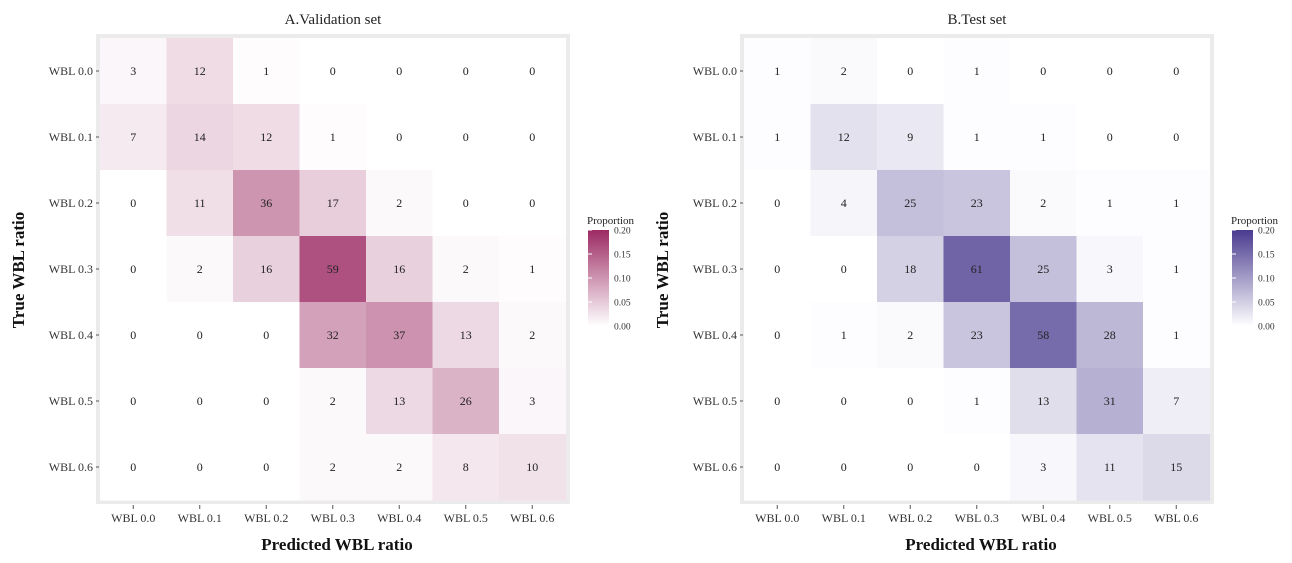 The image size is (1292, 563). Describe the element at coordinates (1110, 467) in the screenshot. I see `cell-value-label: 11` at that location.